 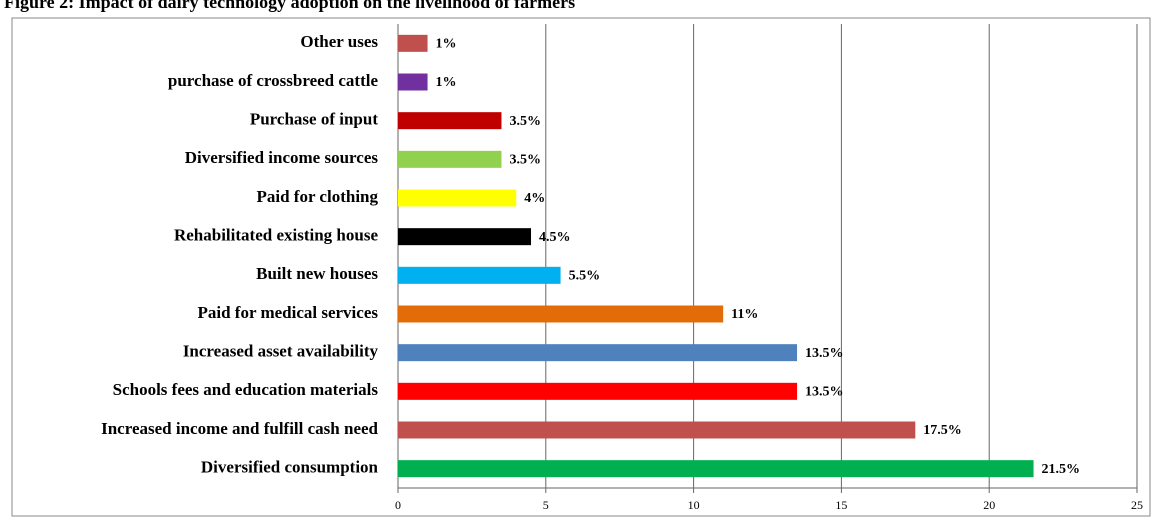 What do you see at coordinates (273, 80) in the screenshot?
I see `category-label: purchase of crossbreed cattle` at bounding box center [273, 80].